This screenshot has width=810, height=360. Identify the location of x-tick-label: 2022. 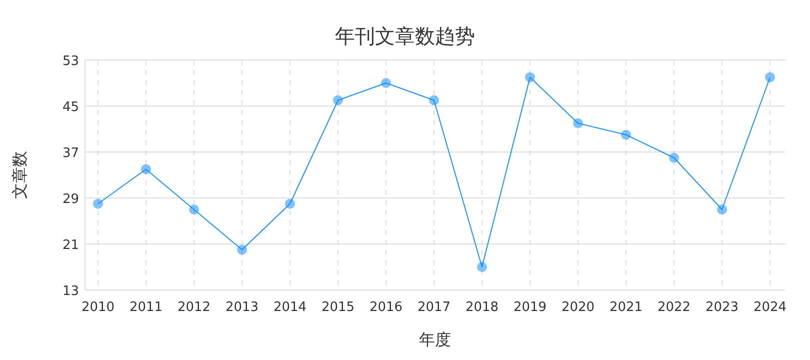
(674, 307).